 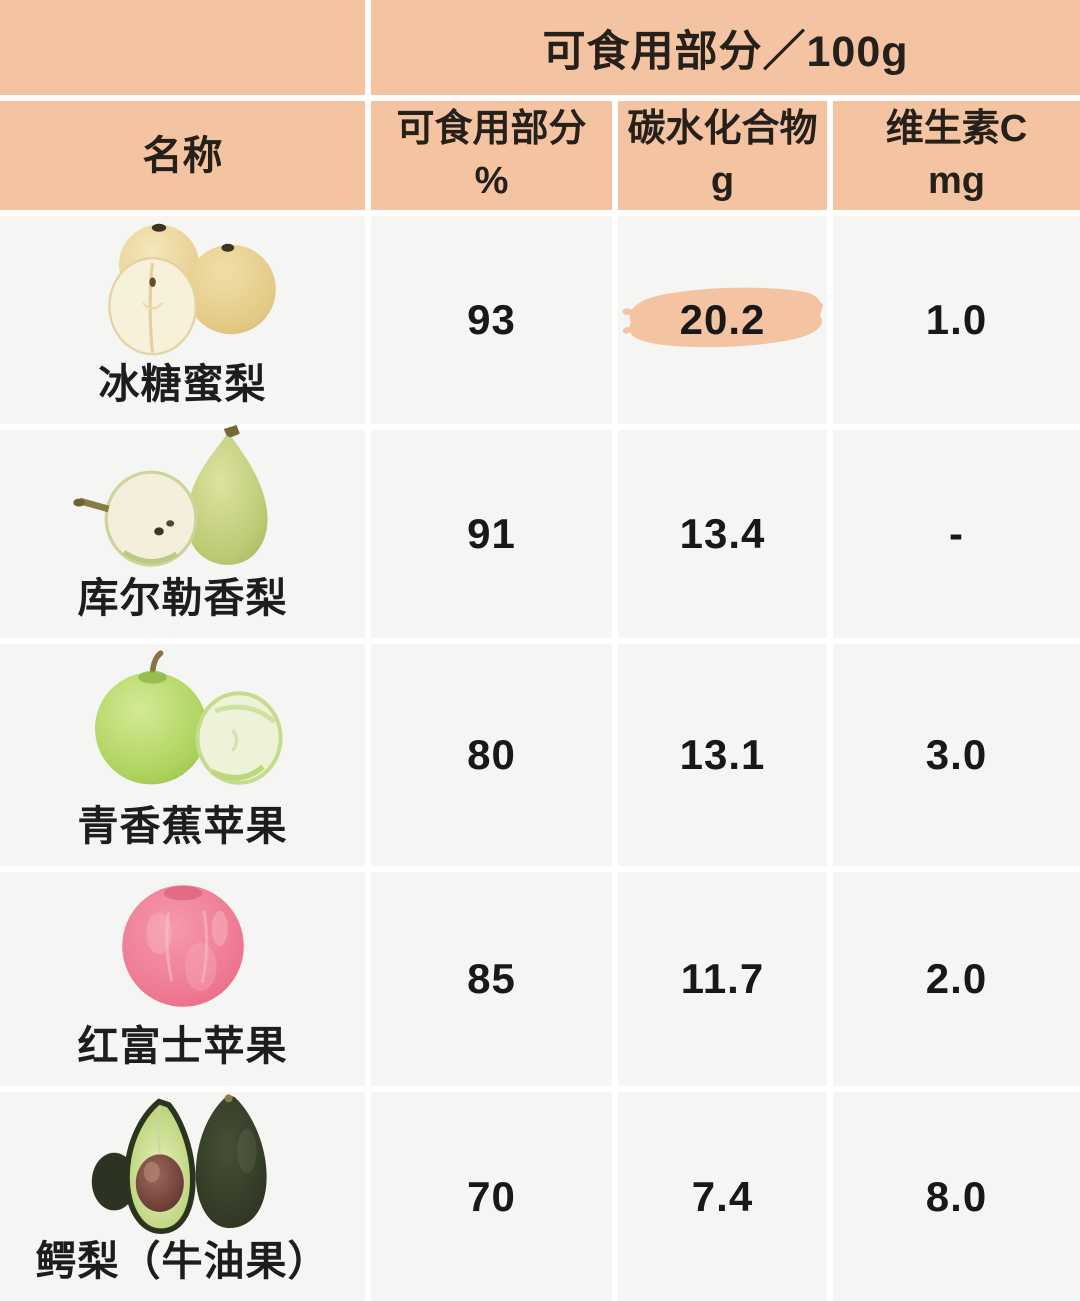 I want to click on column-header-carbs: 碳水化合物 g, so click(x=722, y=155).